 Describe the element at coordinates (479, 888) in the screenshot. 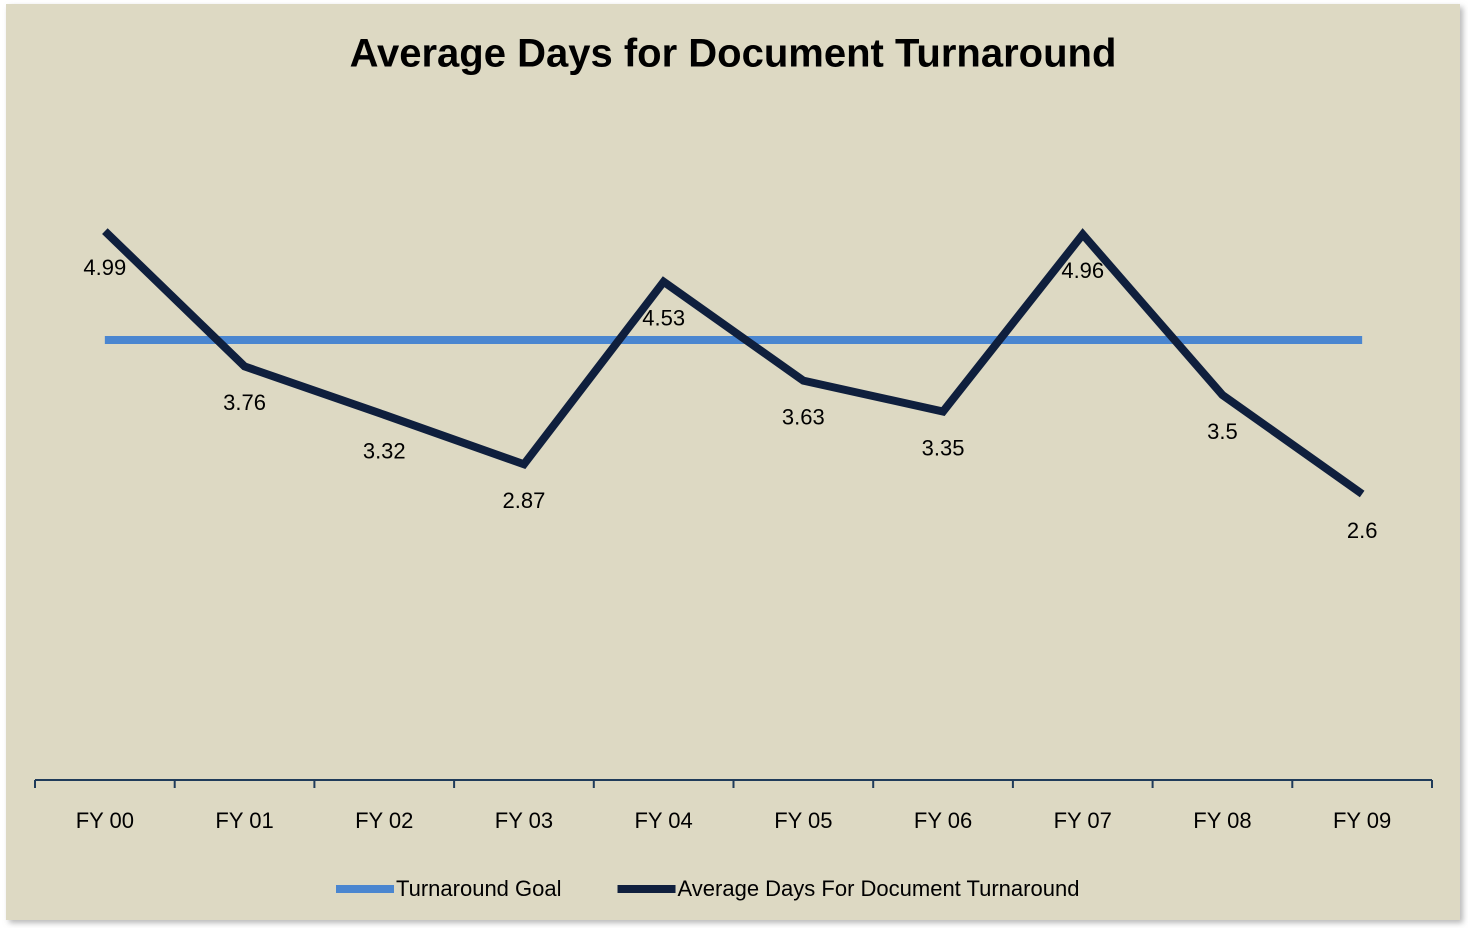

I see `legend-label: Turnaround Goal` at that location.